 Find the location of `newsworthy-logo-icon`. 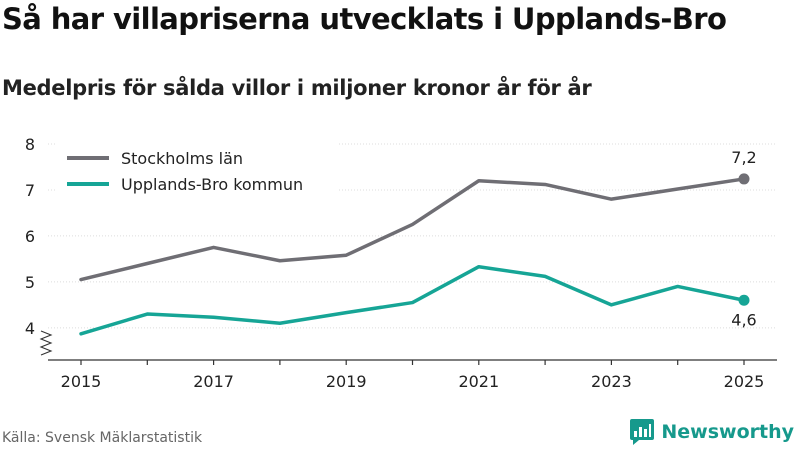

newsworthy-logo-icon is located at coordinates (642, 432).